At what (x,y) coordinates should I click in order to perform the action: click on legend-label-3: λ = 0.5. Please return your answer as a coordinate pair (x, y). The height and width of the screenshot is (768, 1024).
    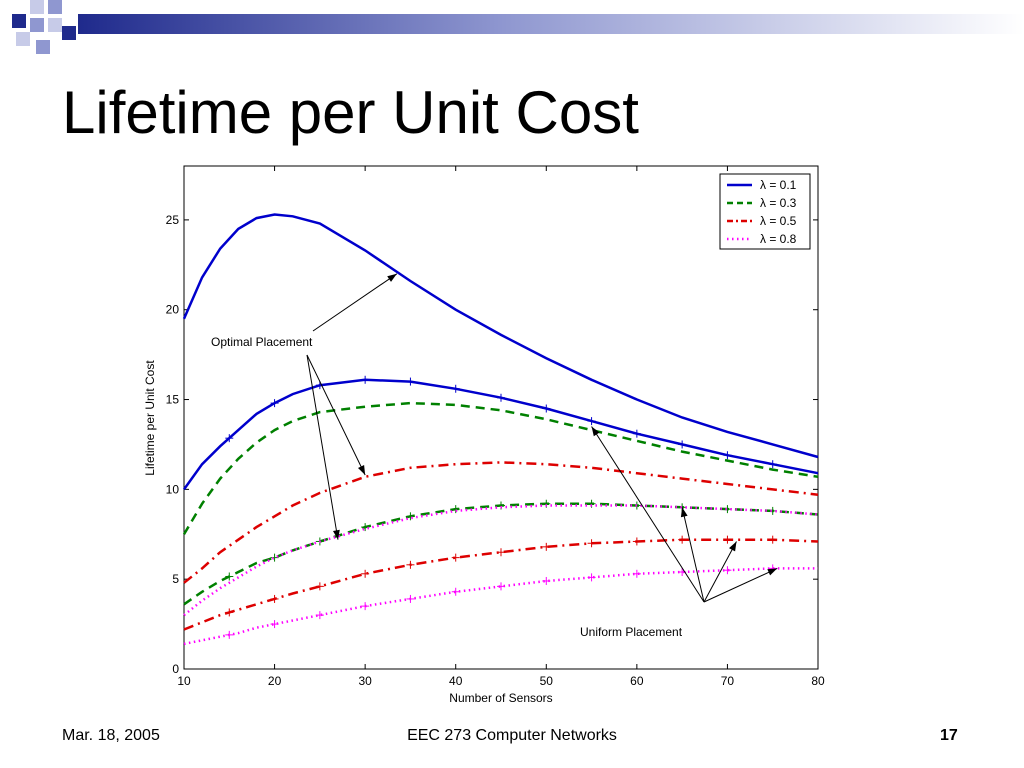
    Looking at the image, I should click on (778, 221).